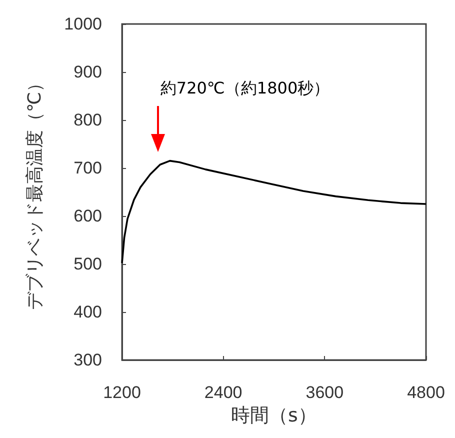 The height and width of the screenshot is (438, 455). What do you see at coordinates (245, 88) in the screenshot?
I see `annotation: 約720℃（約1800秒）` at bounding box center [245, 88].